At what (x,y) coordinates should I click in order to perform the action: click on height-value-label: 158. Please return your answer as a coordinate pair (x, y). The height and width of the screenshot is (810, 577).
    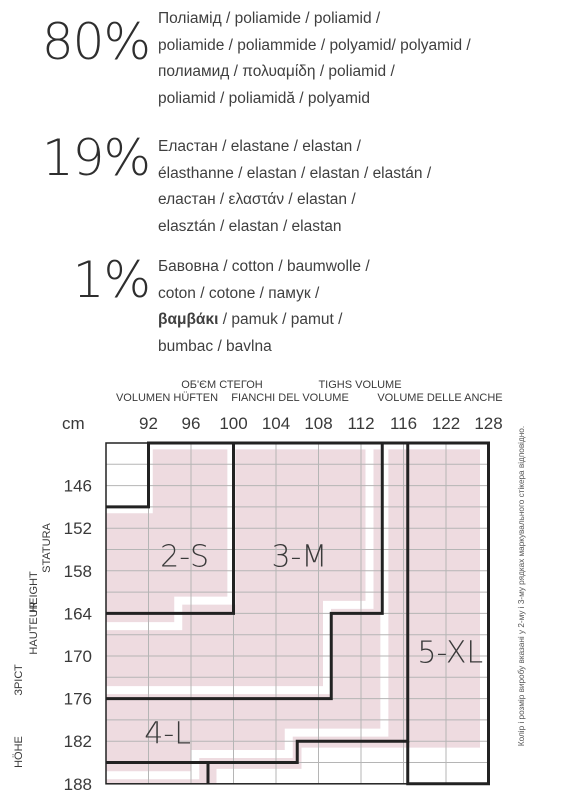
    Looking at the image, I should click on (78, 571).